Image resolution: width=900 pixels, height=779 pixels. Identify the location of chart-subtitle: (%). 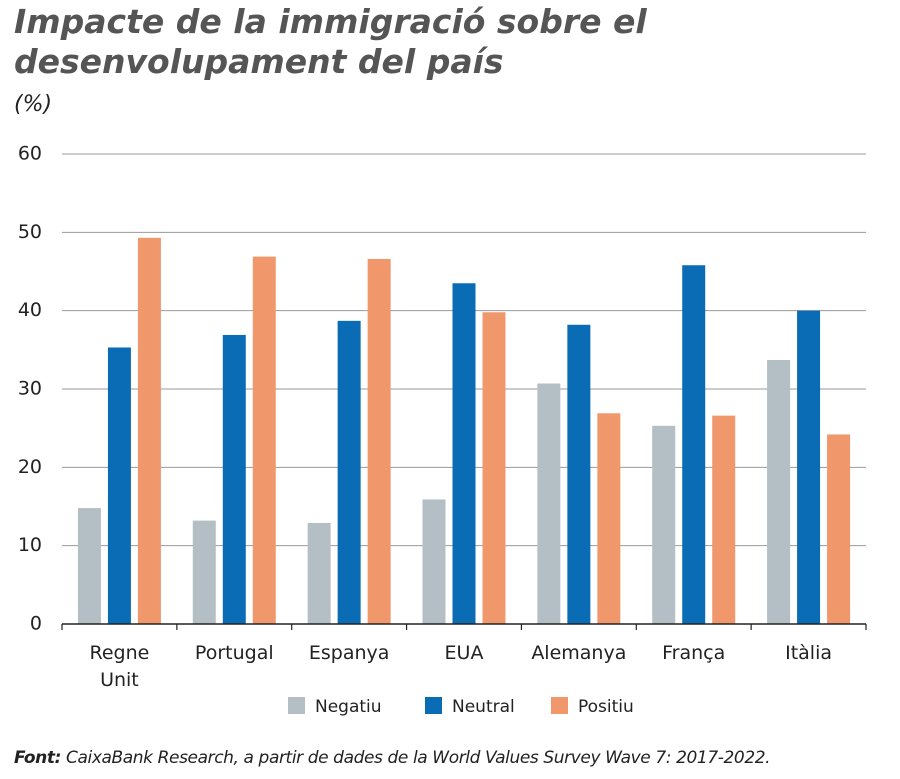
(33, 104).